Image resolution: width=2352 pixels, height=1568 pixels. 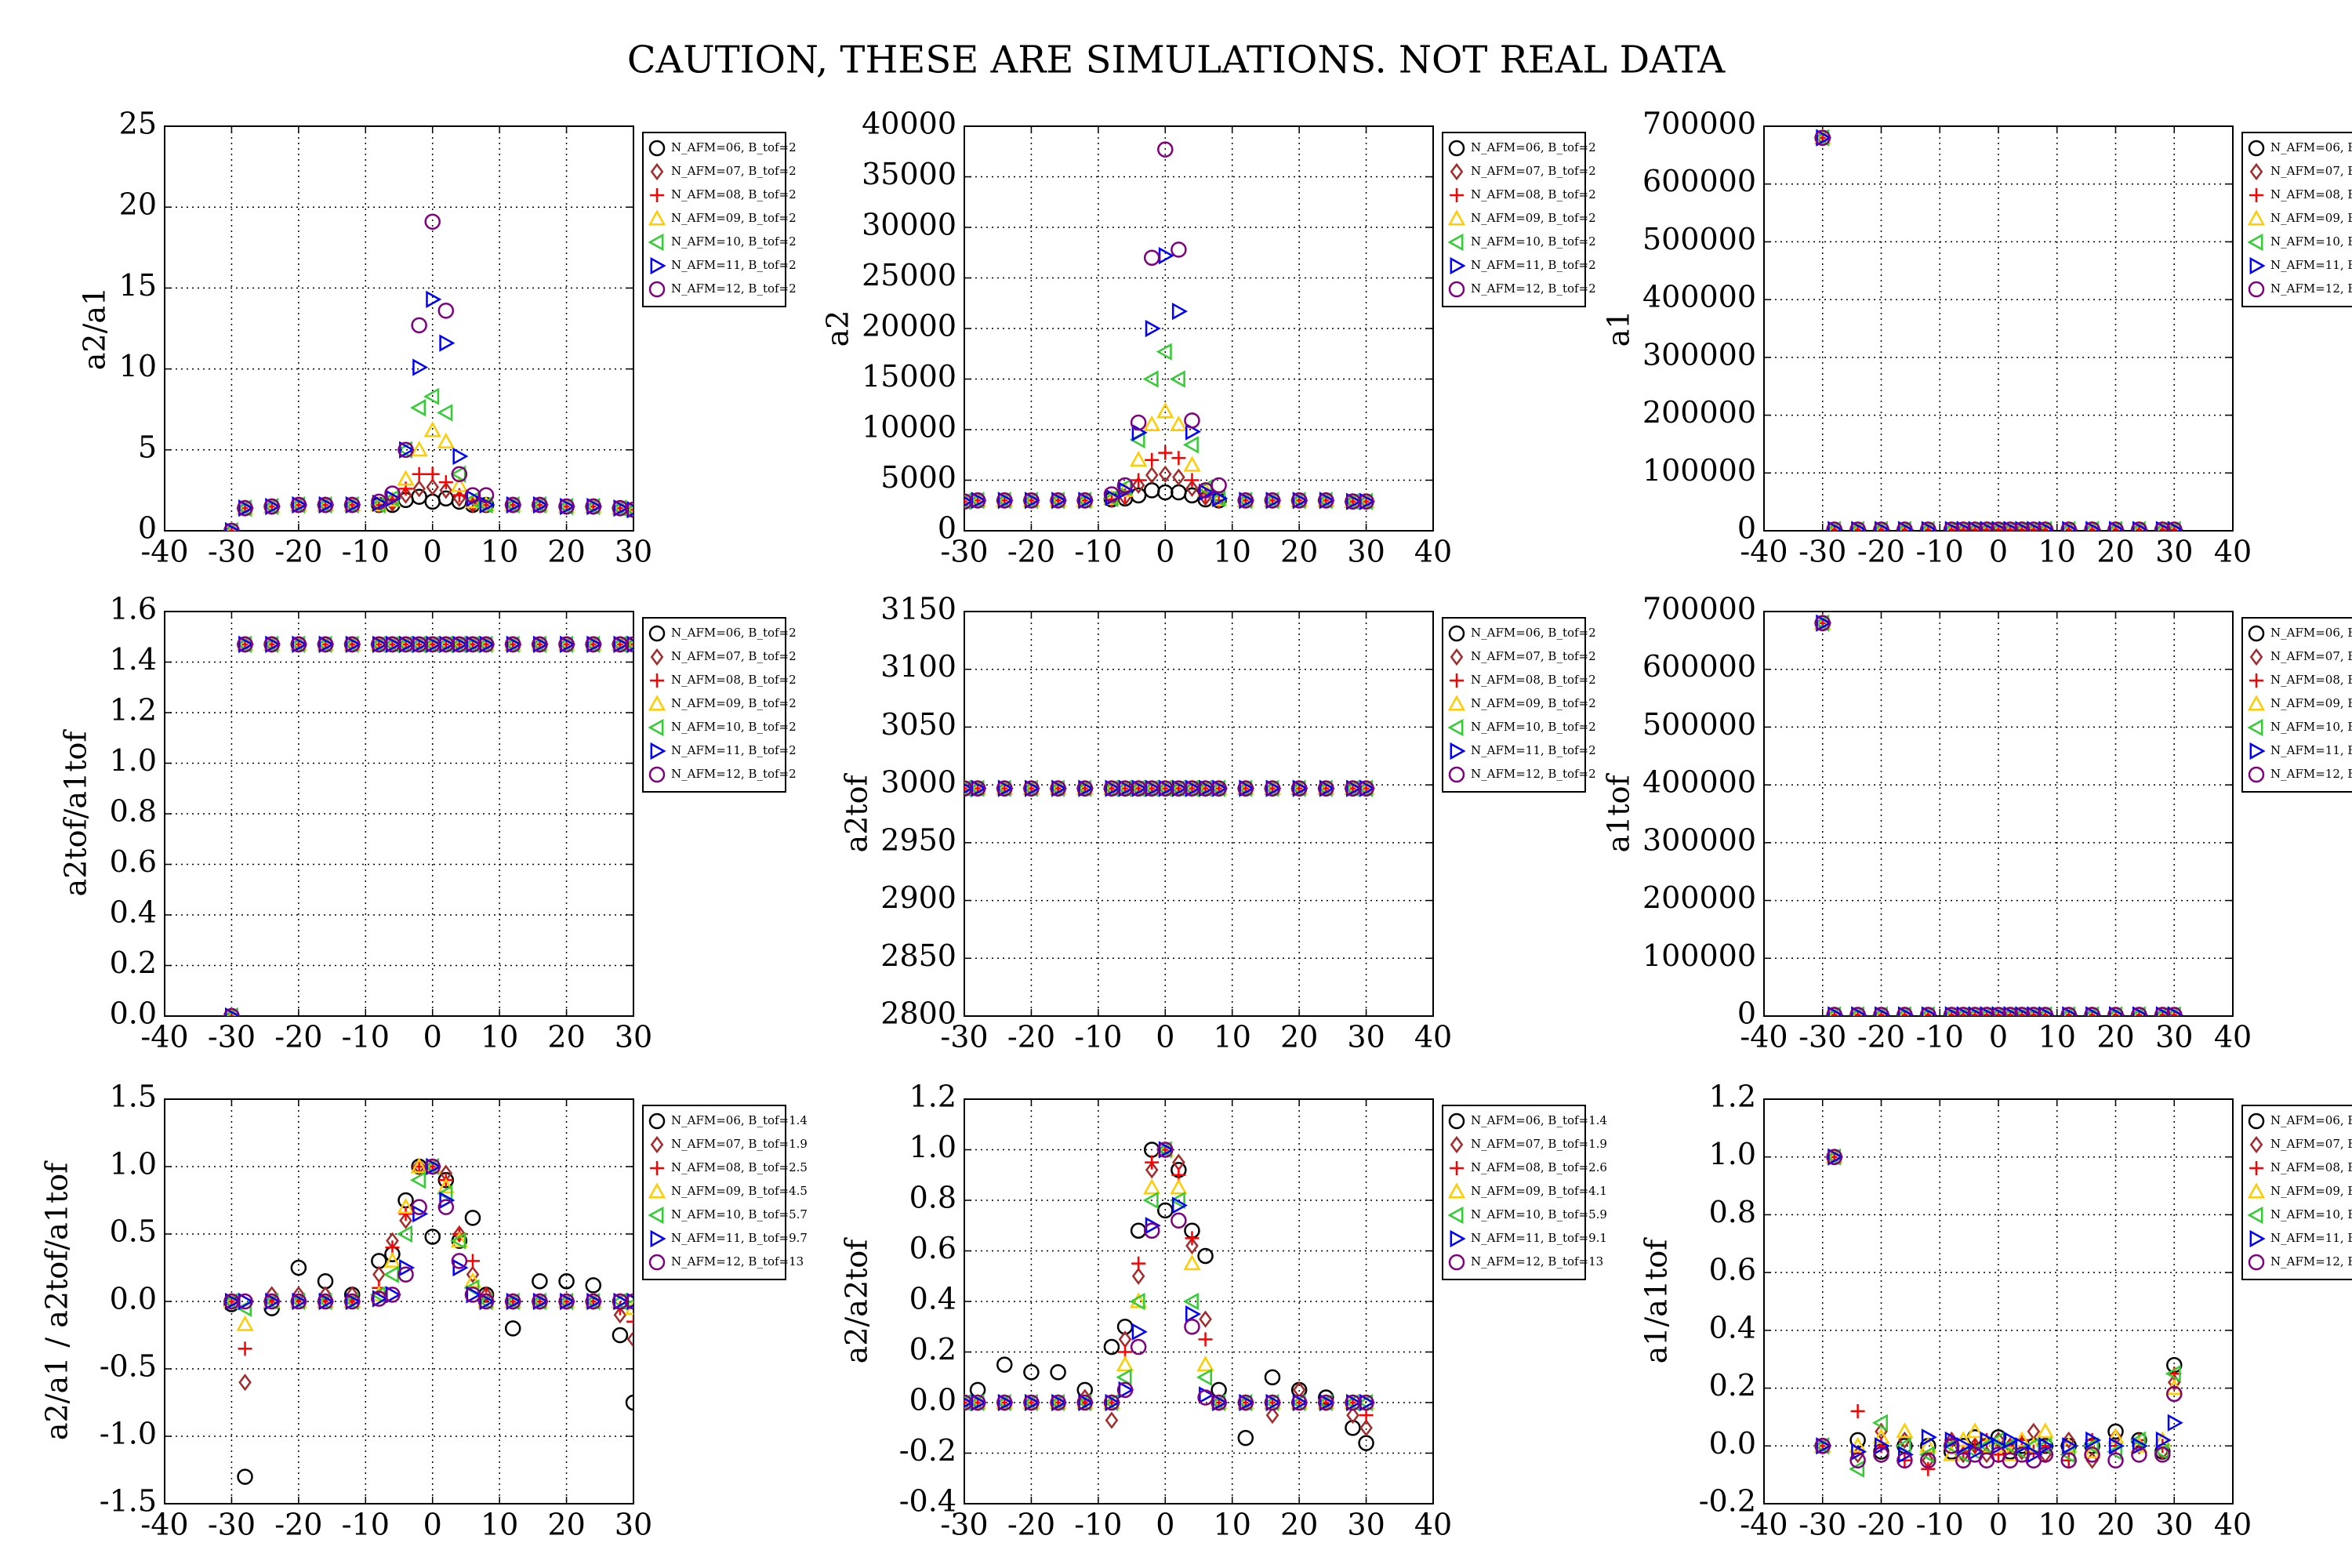 I want to click on y-tick-label: 2800, so click(x=918, y=1013).